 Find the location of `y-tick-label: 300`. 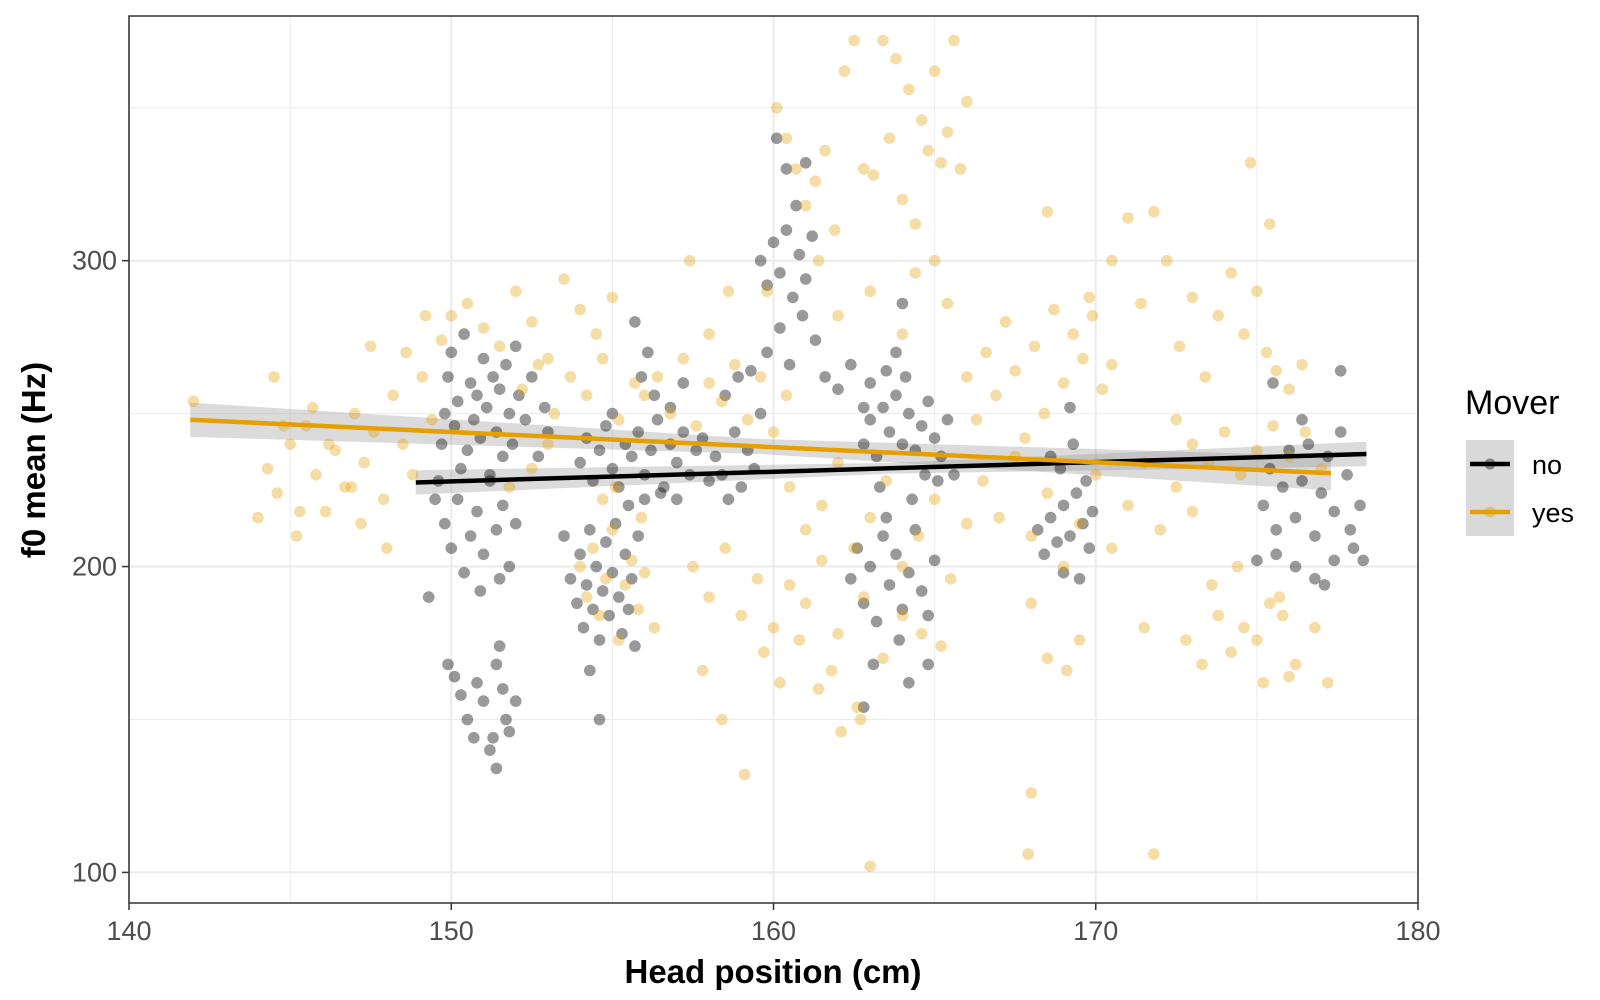

y-tick-label: 300 is located at coordinates (94, 261).